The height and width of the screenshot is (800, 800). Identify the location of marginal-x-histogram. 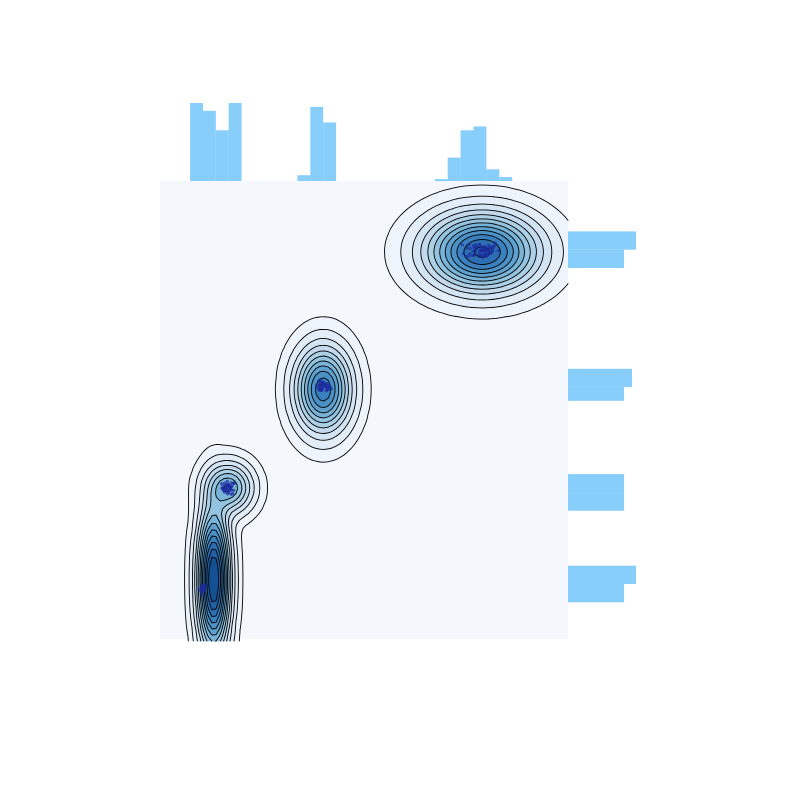
(351, 142).